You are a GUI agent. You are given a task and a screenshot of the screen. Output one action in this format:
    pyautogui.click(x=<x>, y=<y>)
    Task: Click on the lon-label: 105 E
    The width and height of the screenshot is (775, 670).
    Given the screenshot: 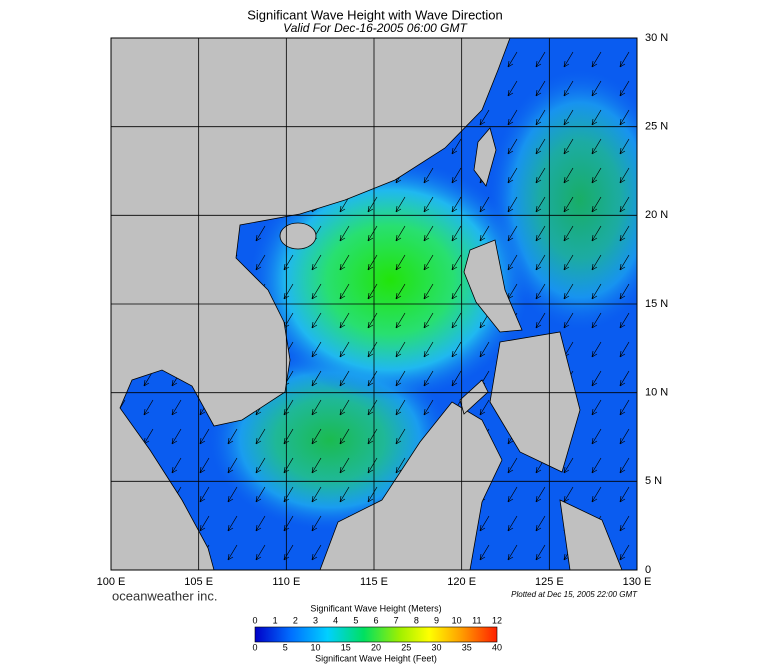 What is the action you would take?
    pyautogui.click(x=198, y=582)
    